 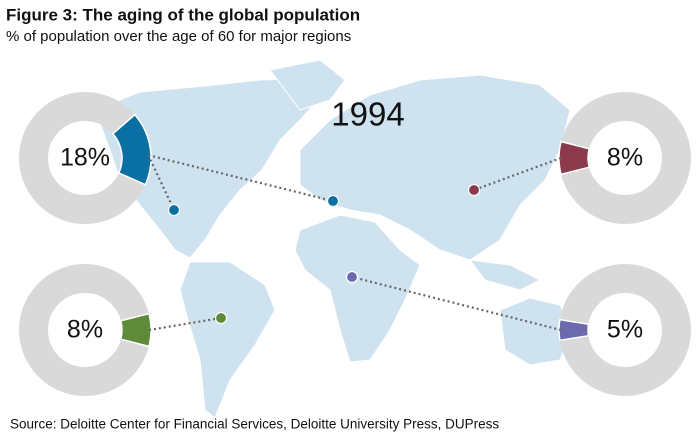 What do you see at coordinates (307, 85) in the screenshot?
I see `greenland` at bounding box center [307, 85].